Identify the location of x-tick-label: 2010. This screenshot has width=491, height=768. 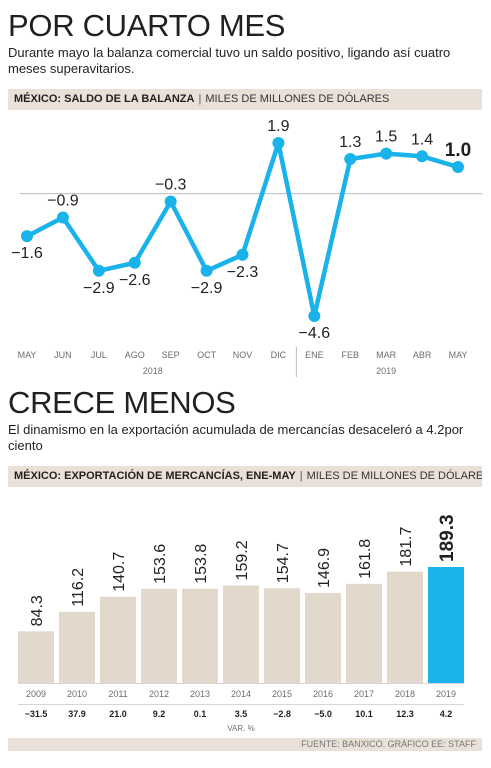
(77, 694).